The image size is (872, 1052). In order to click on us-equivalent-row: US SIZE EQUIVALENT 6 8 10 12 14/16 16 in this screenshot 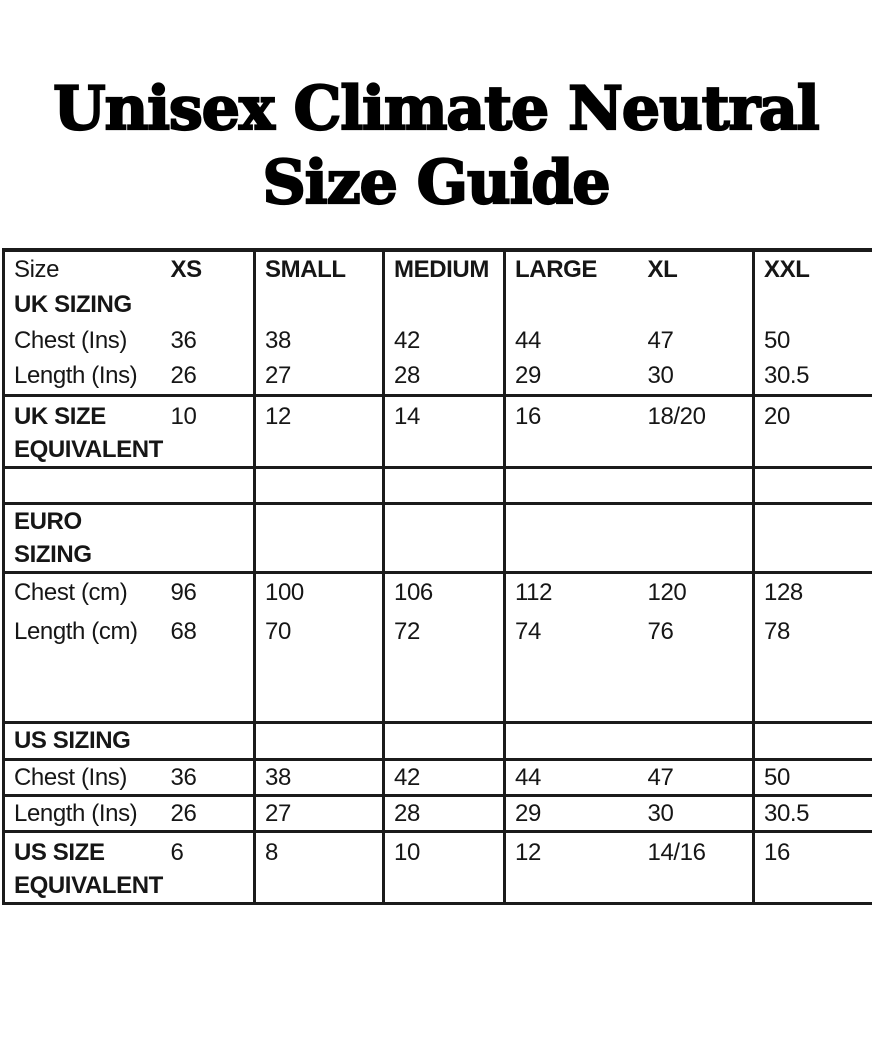, I will do `click(438, 867)`.